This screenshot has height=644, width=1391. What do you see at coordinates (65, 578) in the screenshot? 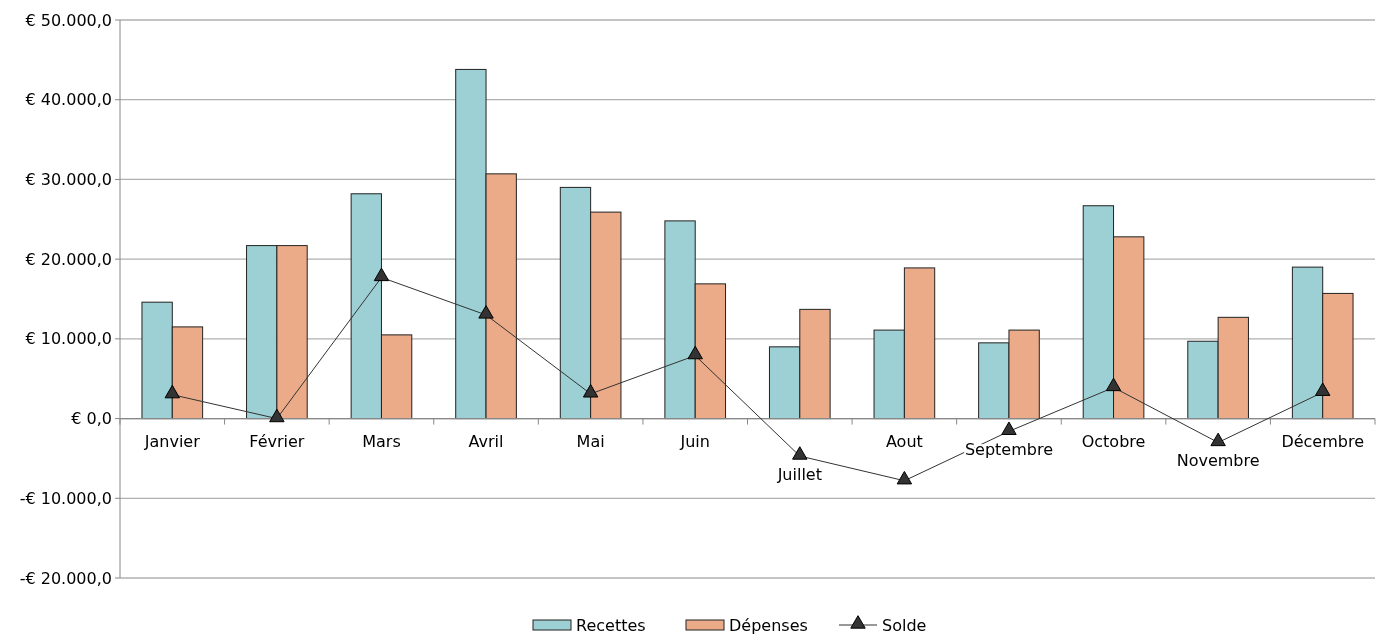
I see `y-tick-label: -€ 20.000,0` at bounding box center [65, 578].